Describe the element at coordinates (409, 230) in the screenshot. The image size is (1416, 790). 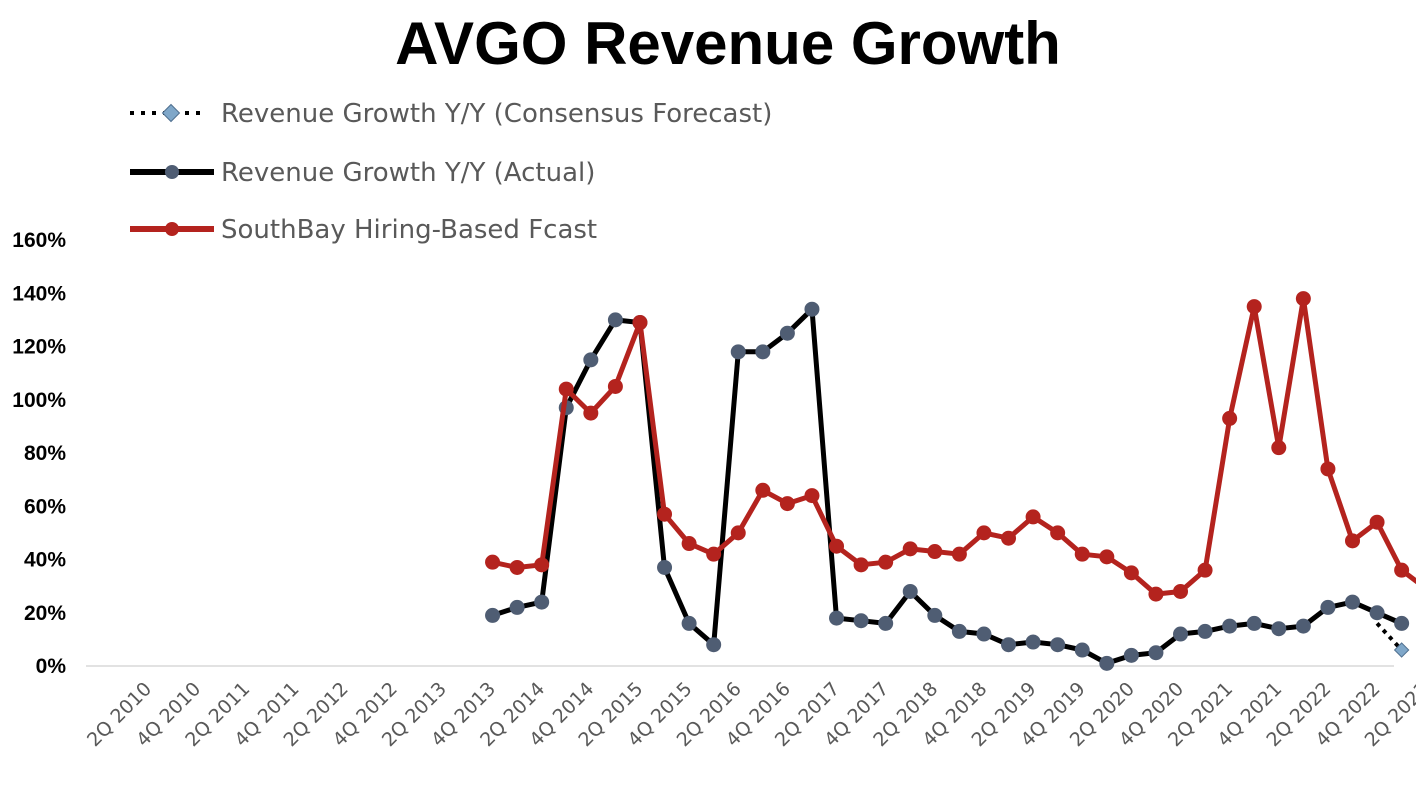
I see `legend-label: SouthBay Hiring-Based Fcast` at that location.